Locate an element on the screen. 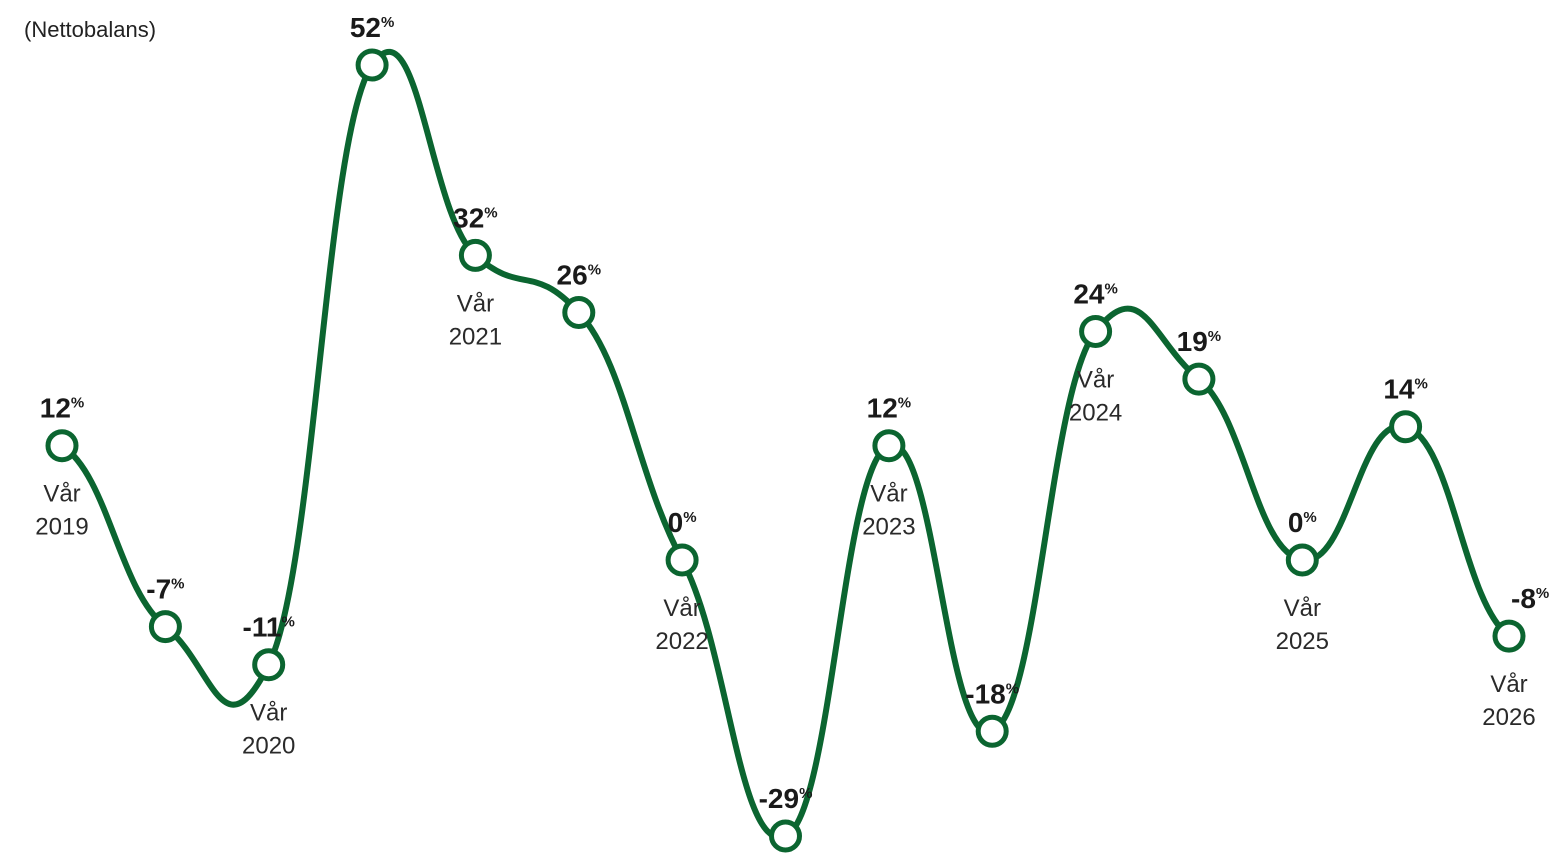 This screenshot has height=858, width=1553. category-year-label: 2021 is located at coordinates (475, 336).